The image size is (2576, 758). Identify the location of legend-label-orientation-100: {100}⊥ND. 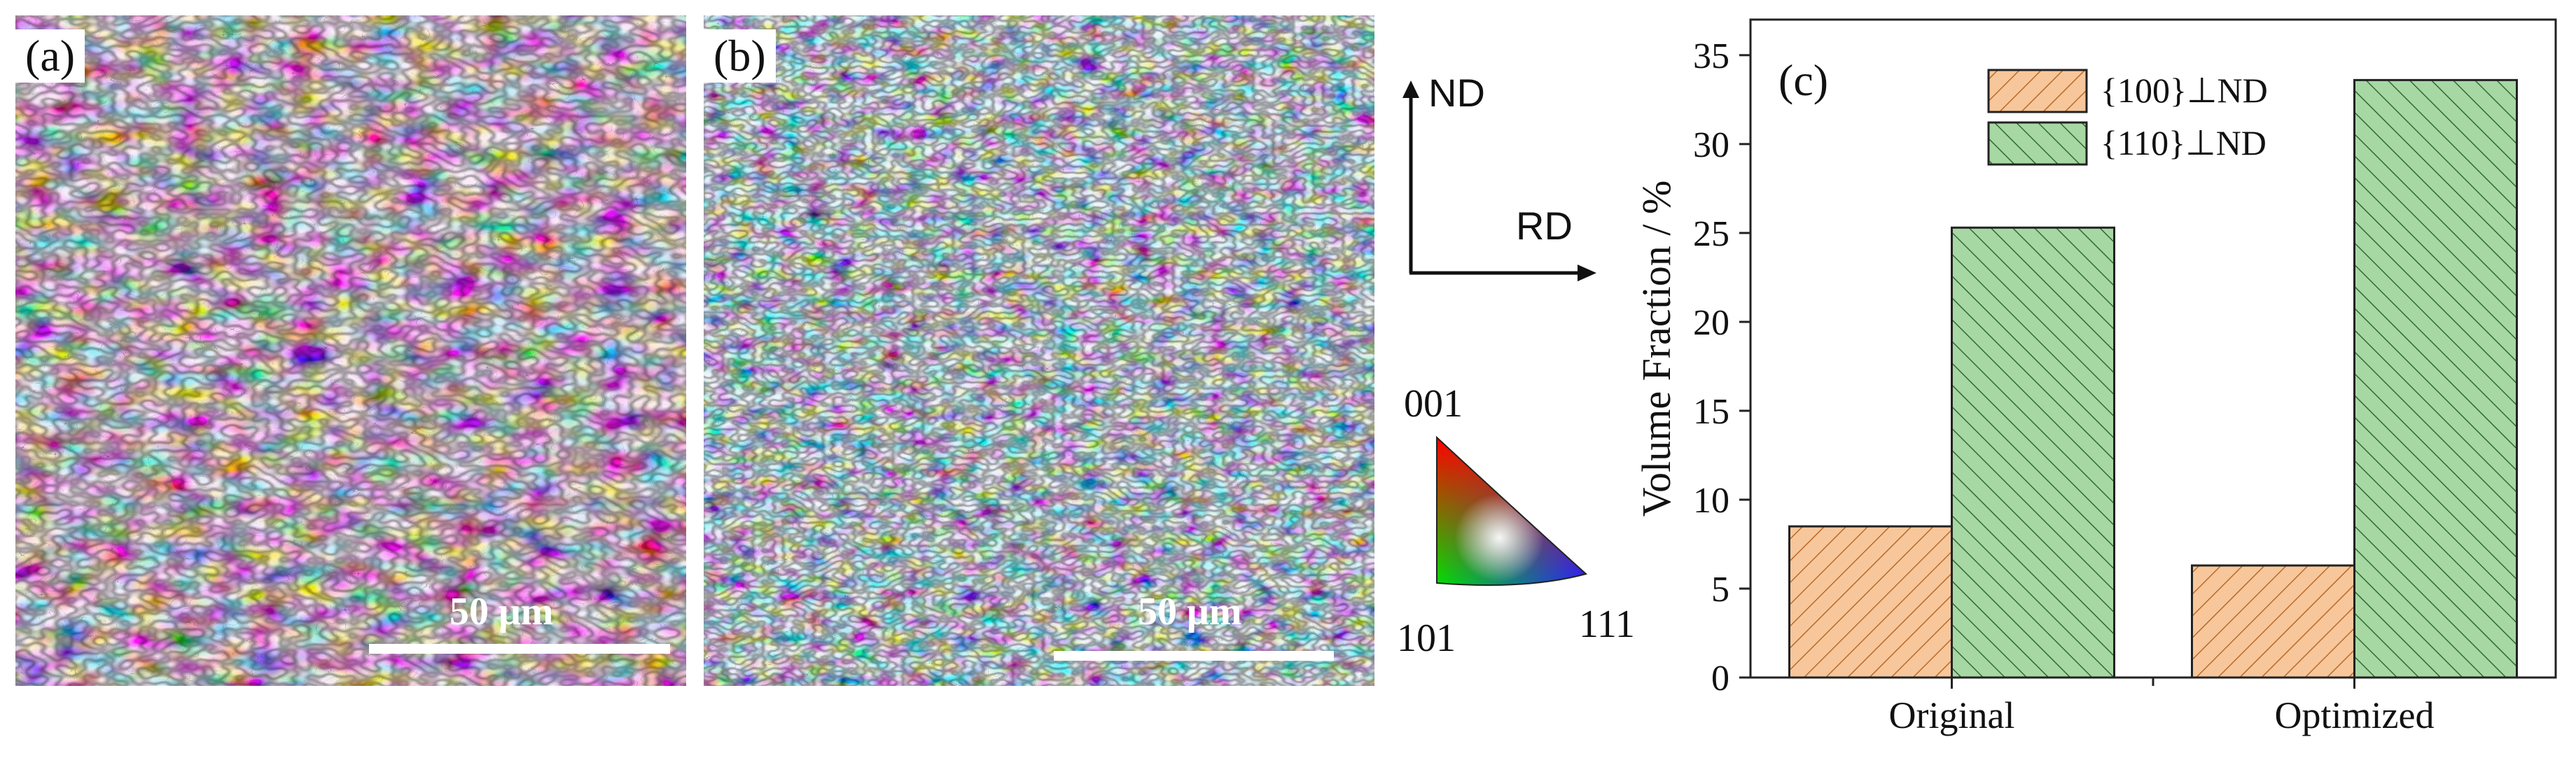
(2184, 90).